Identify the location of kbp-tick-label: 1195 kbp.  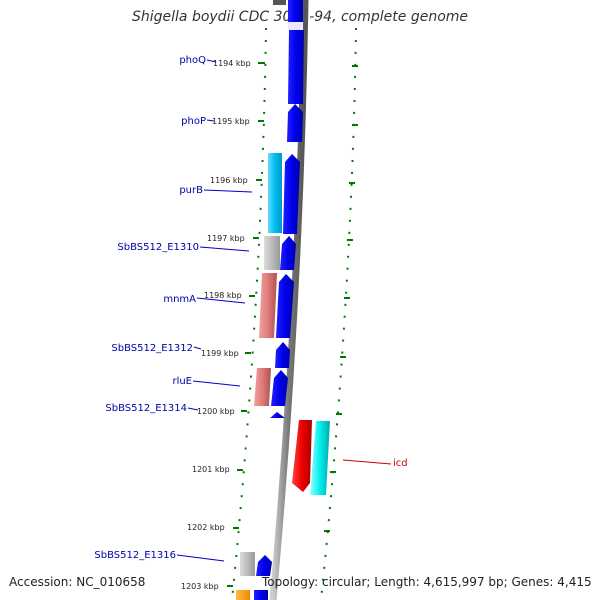
(231, 121).